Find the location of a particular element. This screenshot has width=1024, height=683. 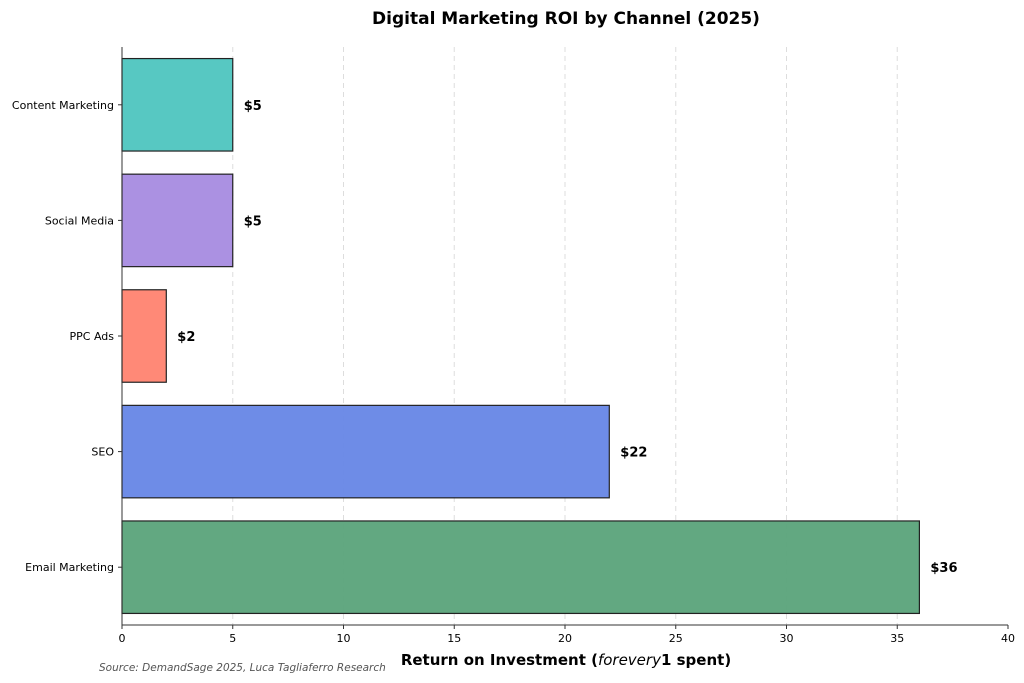

x-ticks: 0 5 10 15 20 25 30 35 40 is located at coordinates (567, 635).